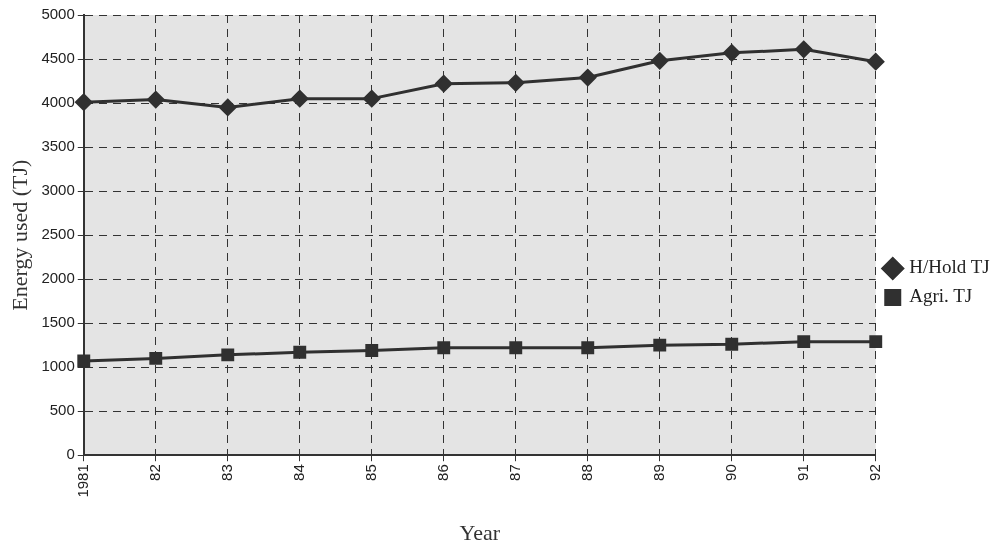 The height and width of the screenshot is (551, 1004). Describe the element at coordinates (298, 472) in the screenshot. I see `x-tick-label: 84` at that location.